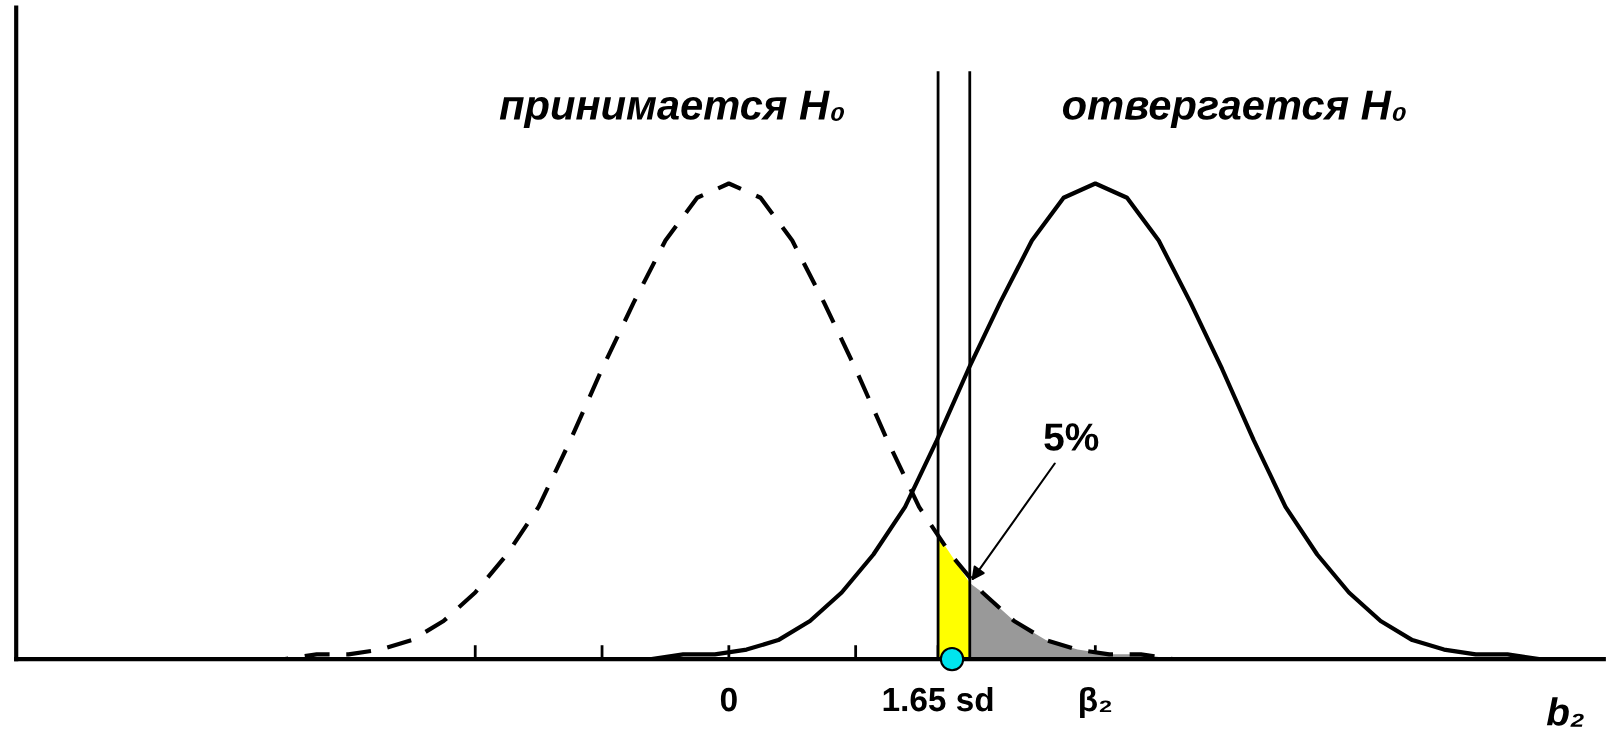  What do you see at coordinates (728, 699) in the screenshot?
I see `x-tick-label: 0` at bounding box center [728, 699].